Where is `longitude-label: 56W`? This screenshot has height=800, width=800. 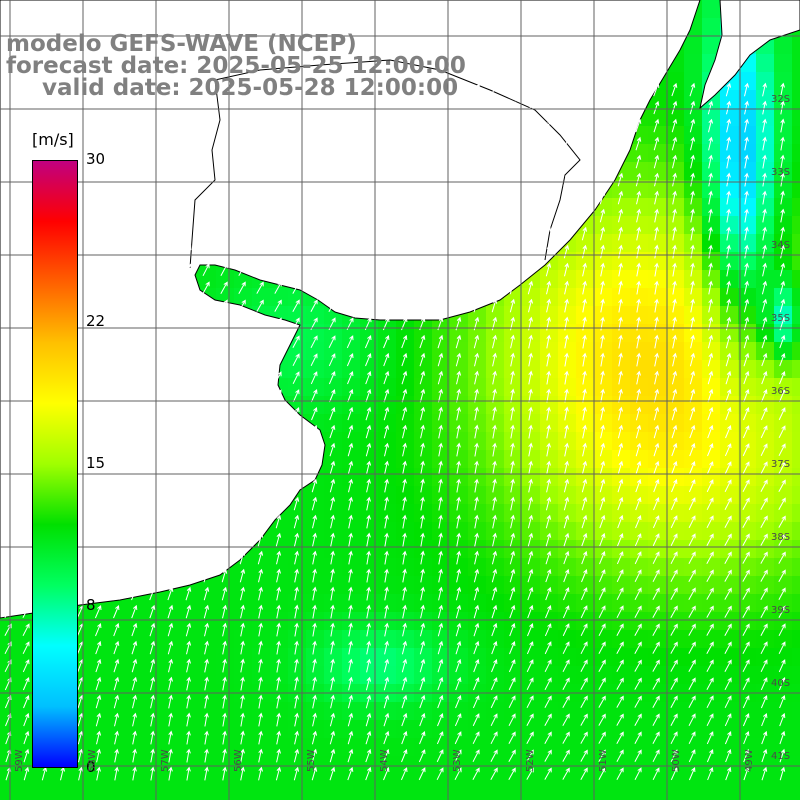
longitude-label: 56W is located at coordinates (238, 760).